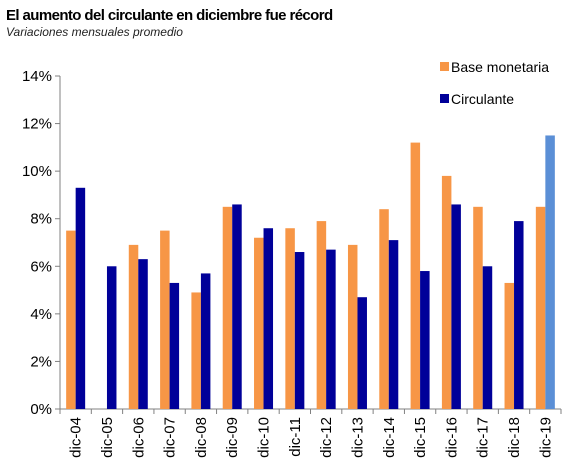  I want to click on y-tick-label: 6%, so click(41, 266).